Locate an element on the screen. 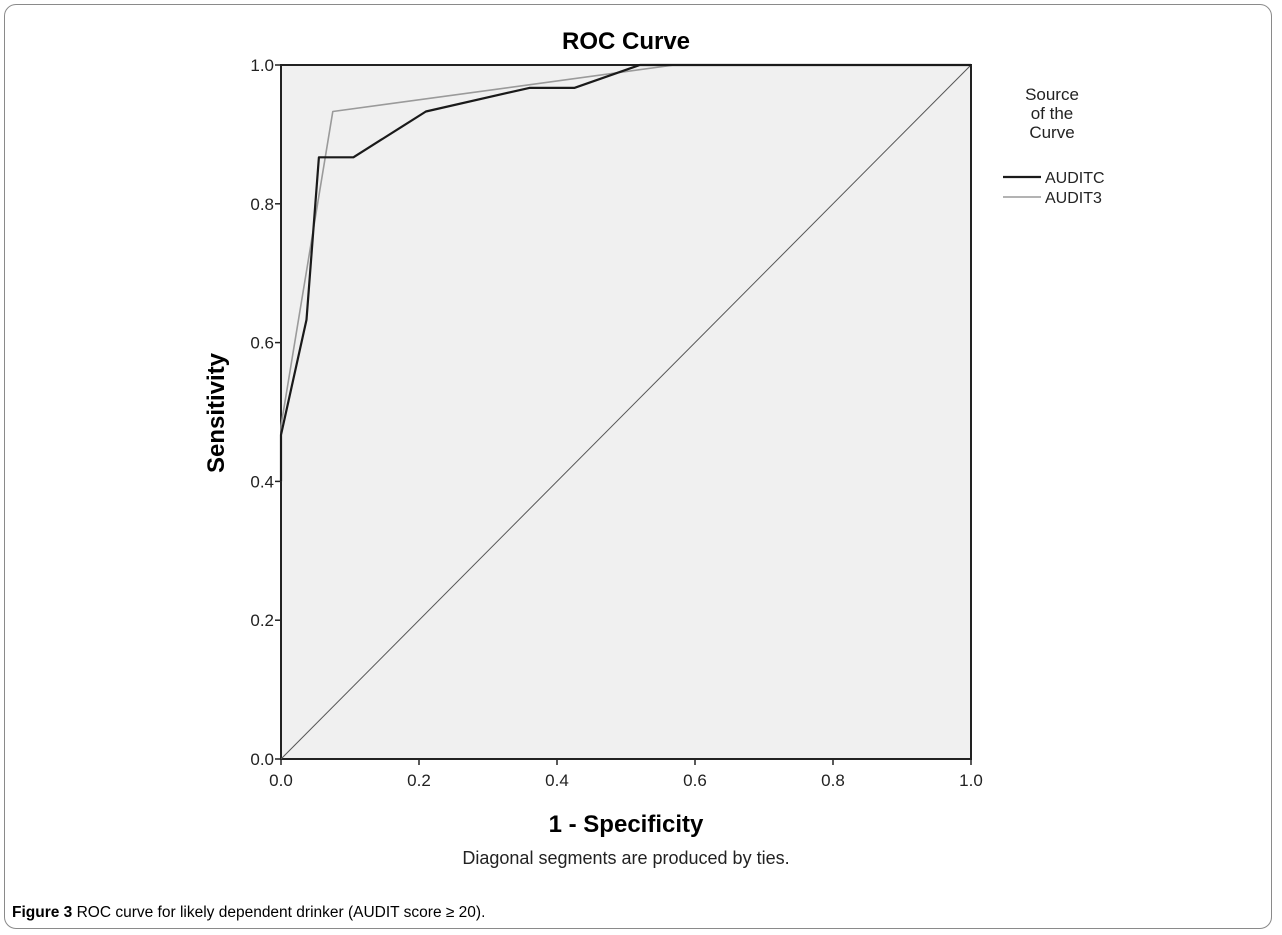 The width and height of the screenshot is (1282, 935). caption-label: Figure 3 is located at coordinates (42, 912).